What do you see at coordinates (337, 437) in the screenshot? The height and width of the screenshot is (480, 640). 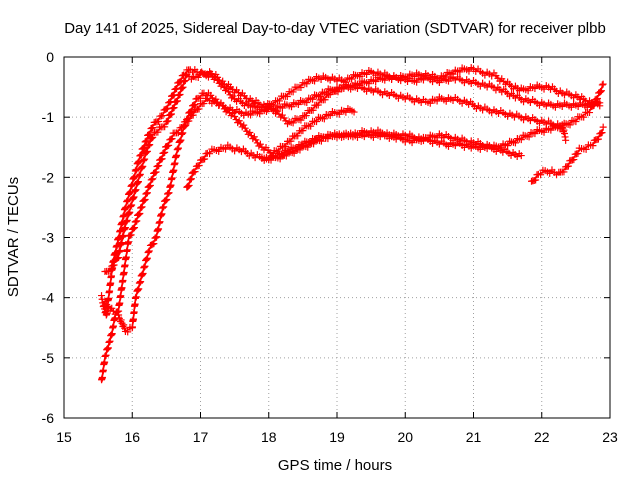 I see `x-tick-label: 19` at bounding box center [337, 437].